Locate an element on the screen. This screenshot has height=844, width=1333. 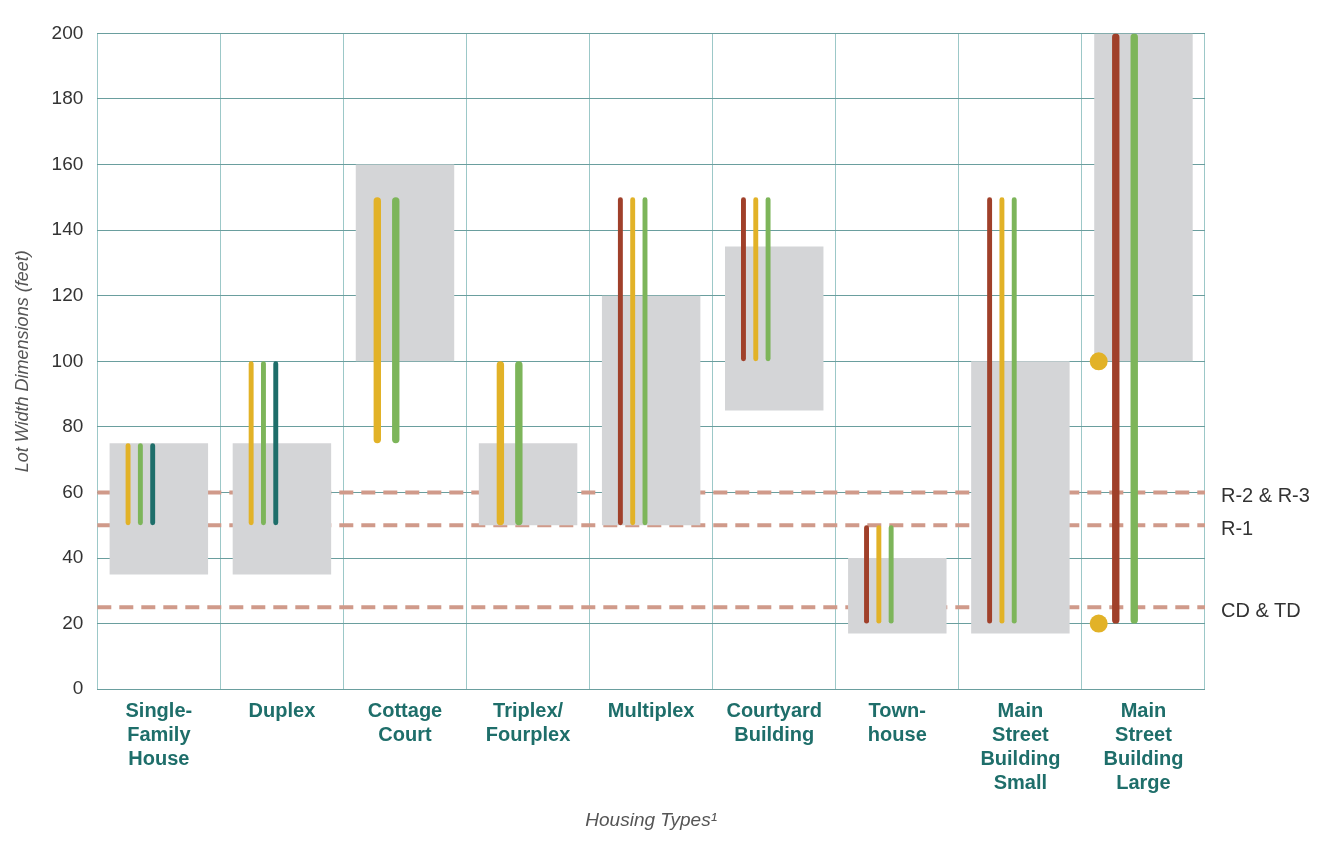
y-tick-label: 40 is located at coordinates (73, 557).